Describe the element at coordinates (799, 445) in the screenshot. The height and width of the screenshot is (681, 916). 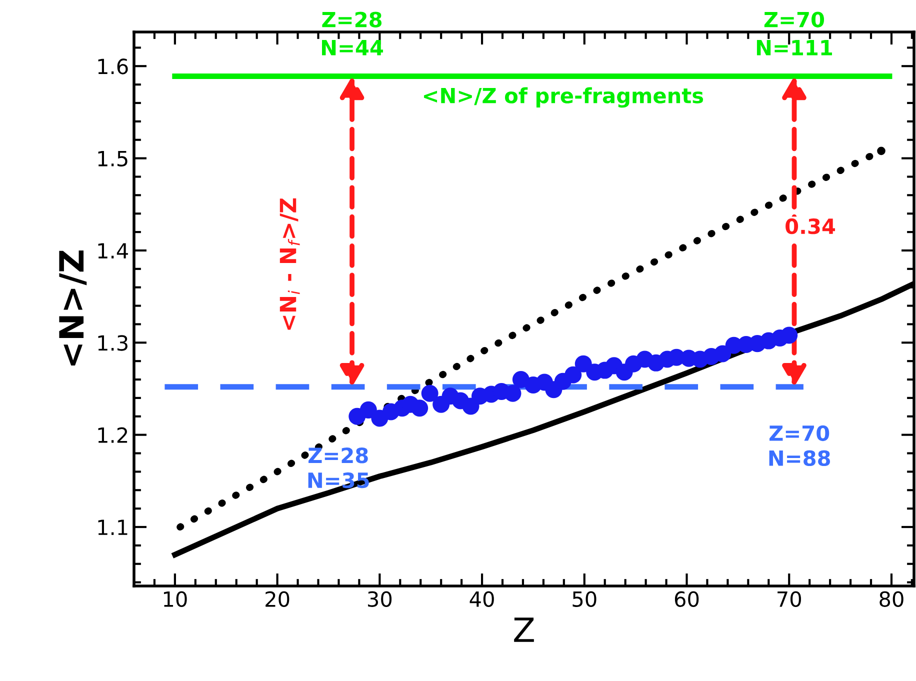
I see `annotation: Z=70 N=88` at that location.